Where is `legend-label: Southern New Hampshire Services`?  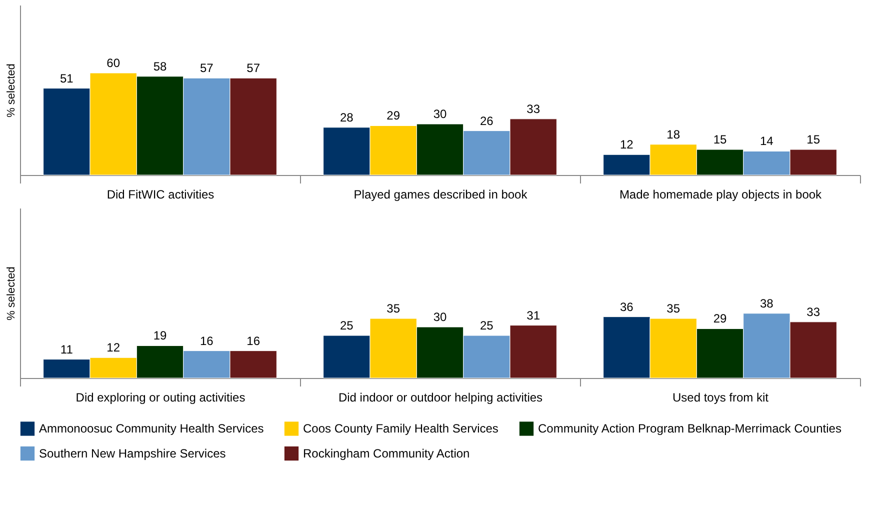 legend-label: Southern New Hampshire Services is located at coordinates (132, 453).